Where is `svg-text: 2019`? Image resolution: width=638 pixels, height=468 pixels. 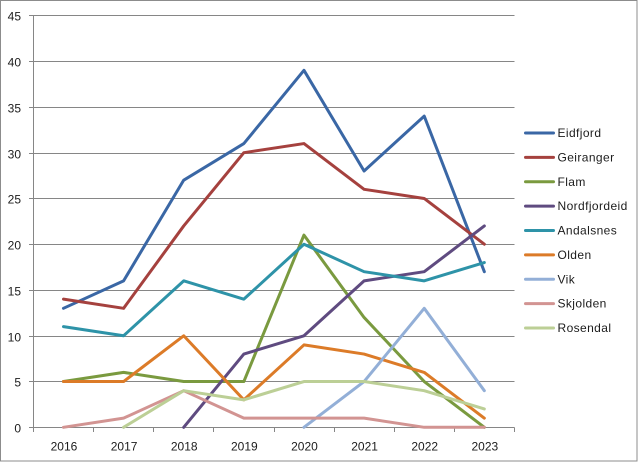
svg-text: 2019 is located at coordinates (244, 447).